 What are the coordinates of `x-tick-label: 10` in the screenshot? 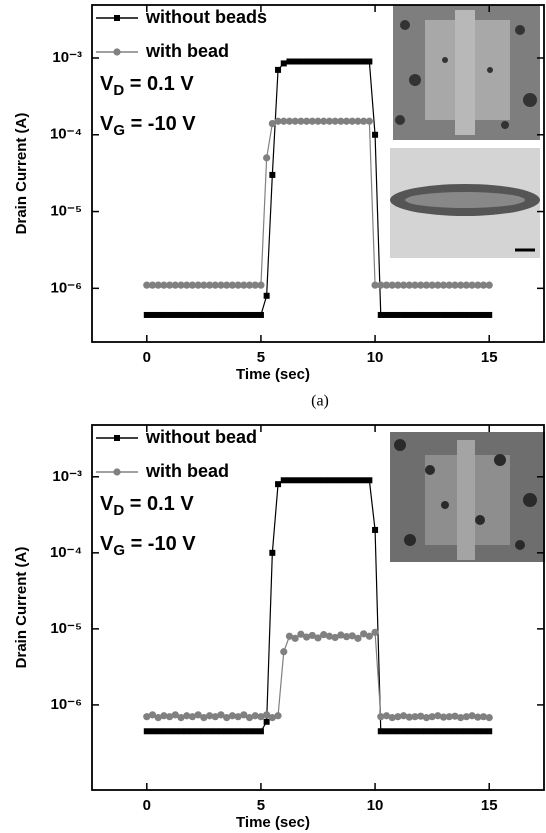 It's located at (375, 357).